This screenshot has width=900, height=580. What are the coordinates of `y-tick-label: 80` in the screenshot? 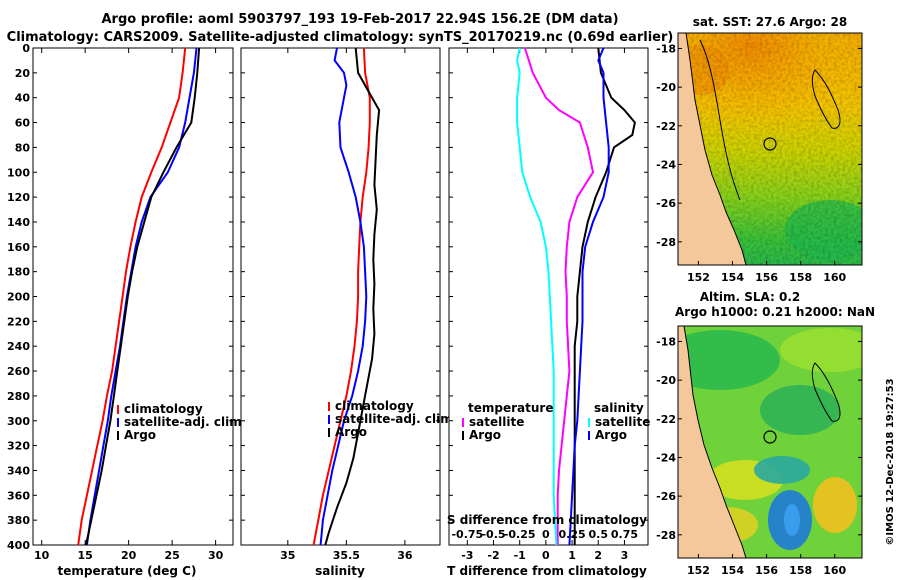 It's located at (23, 147).